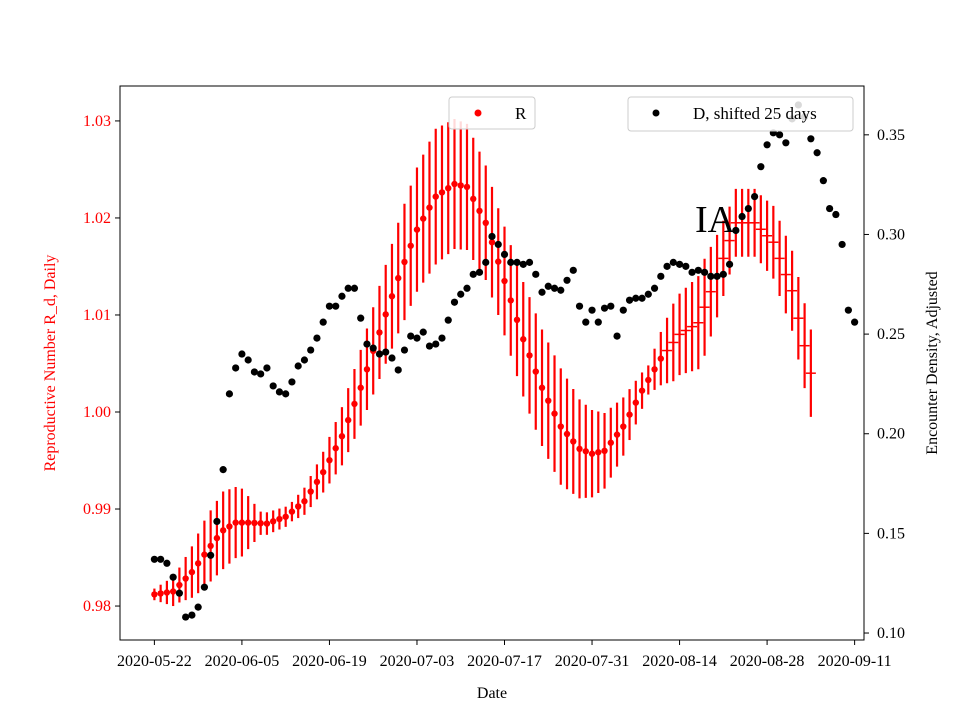  Describe the element at coordinates (97, 509) in the screenshot. I see `left-y-tick-label: 0.99` at that location.